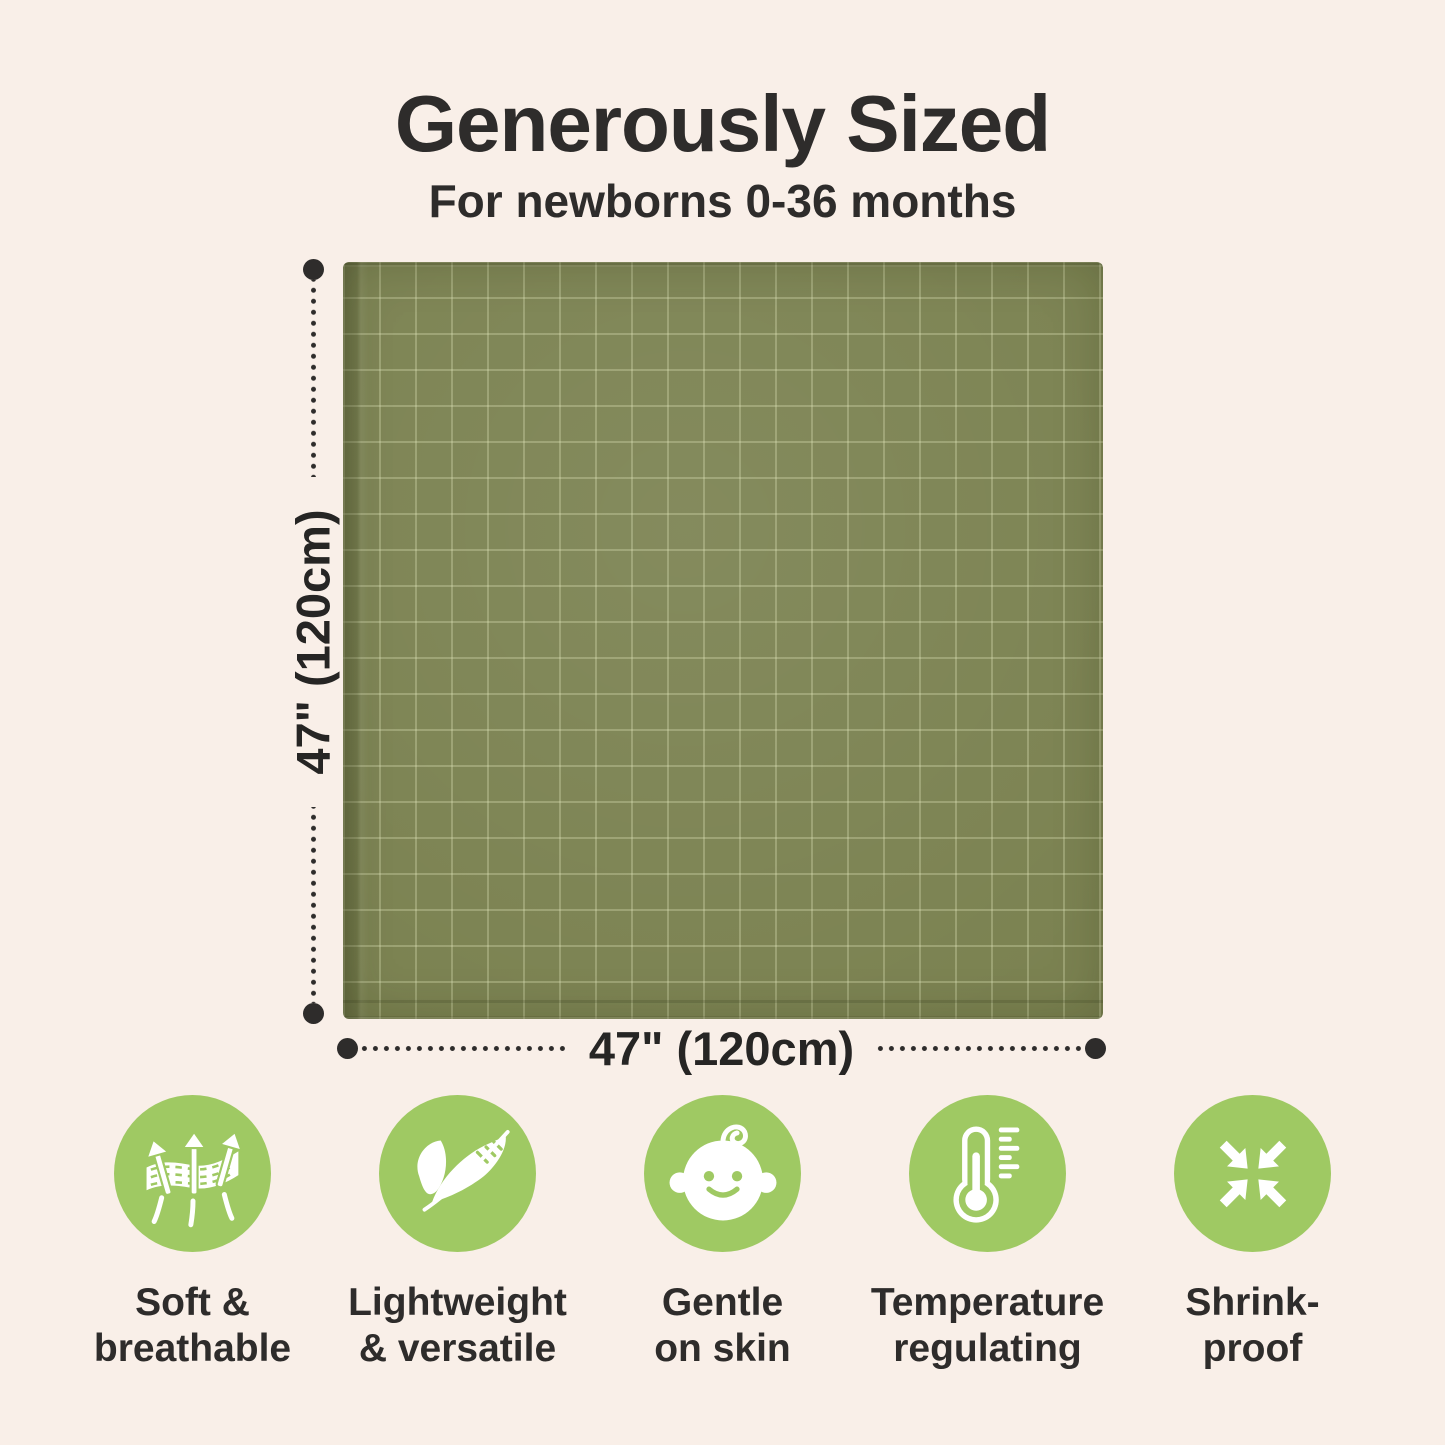 Image resolution: width=1445 pixels, height=1445 pixels. I want to click on feature-temperature-regulating: Temperature regulating, so click(987, 1233).